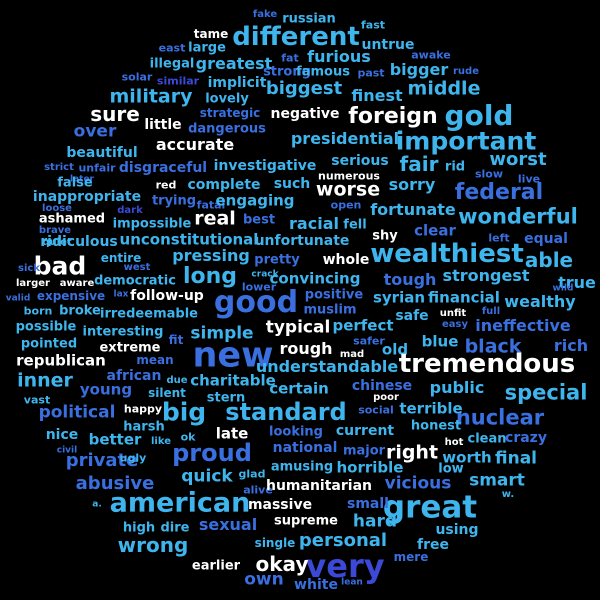 This screenshot has width=600, height=600. What do you see at coordinates (343, 540) in the screenshot?
I see `cloud-word: personal` at bounding box center [343, 540].